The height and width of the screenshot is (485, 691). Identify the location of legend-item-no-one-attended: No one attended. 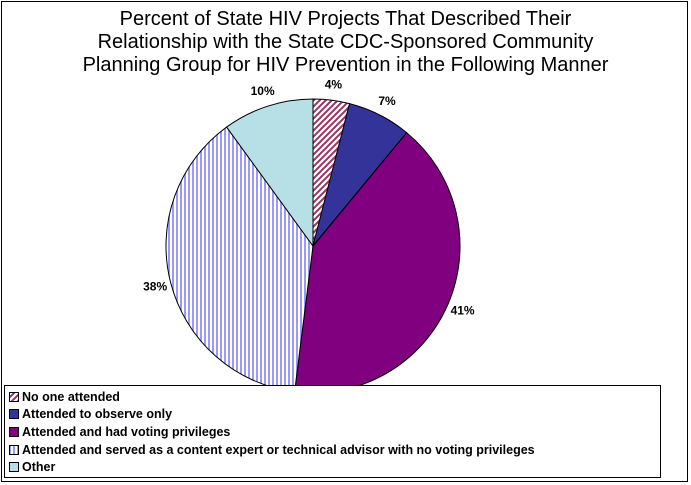
(334, 397).